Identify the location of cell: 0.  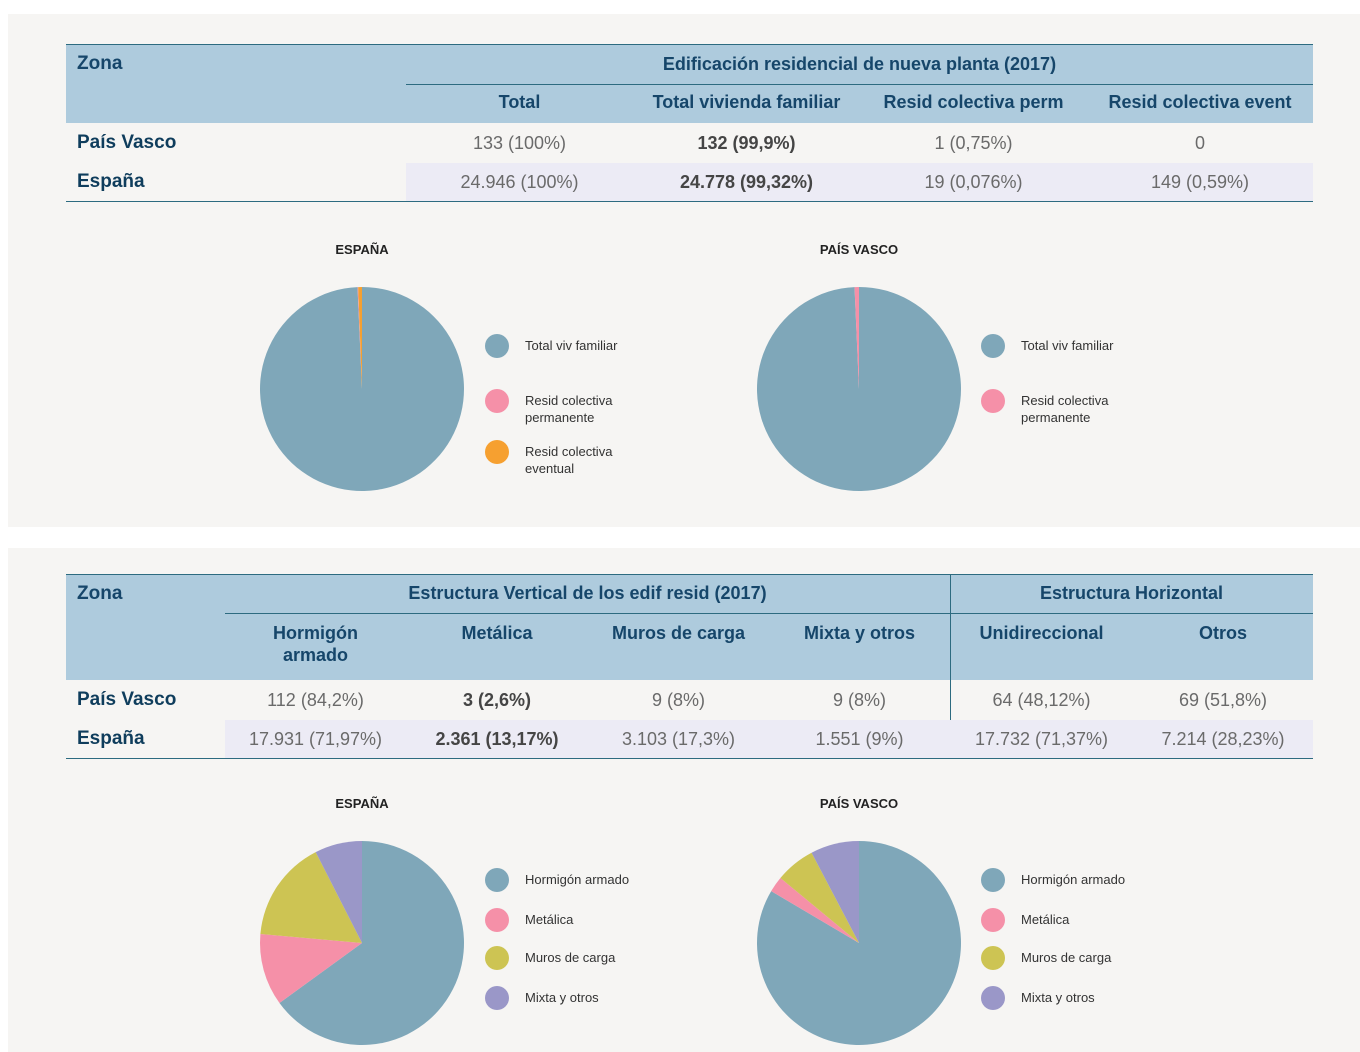
(1199, 142).